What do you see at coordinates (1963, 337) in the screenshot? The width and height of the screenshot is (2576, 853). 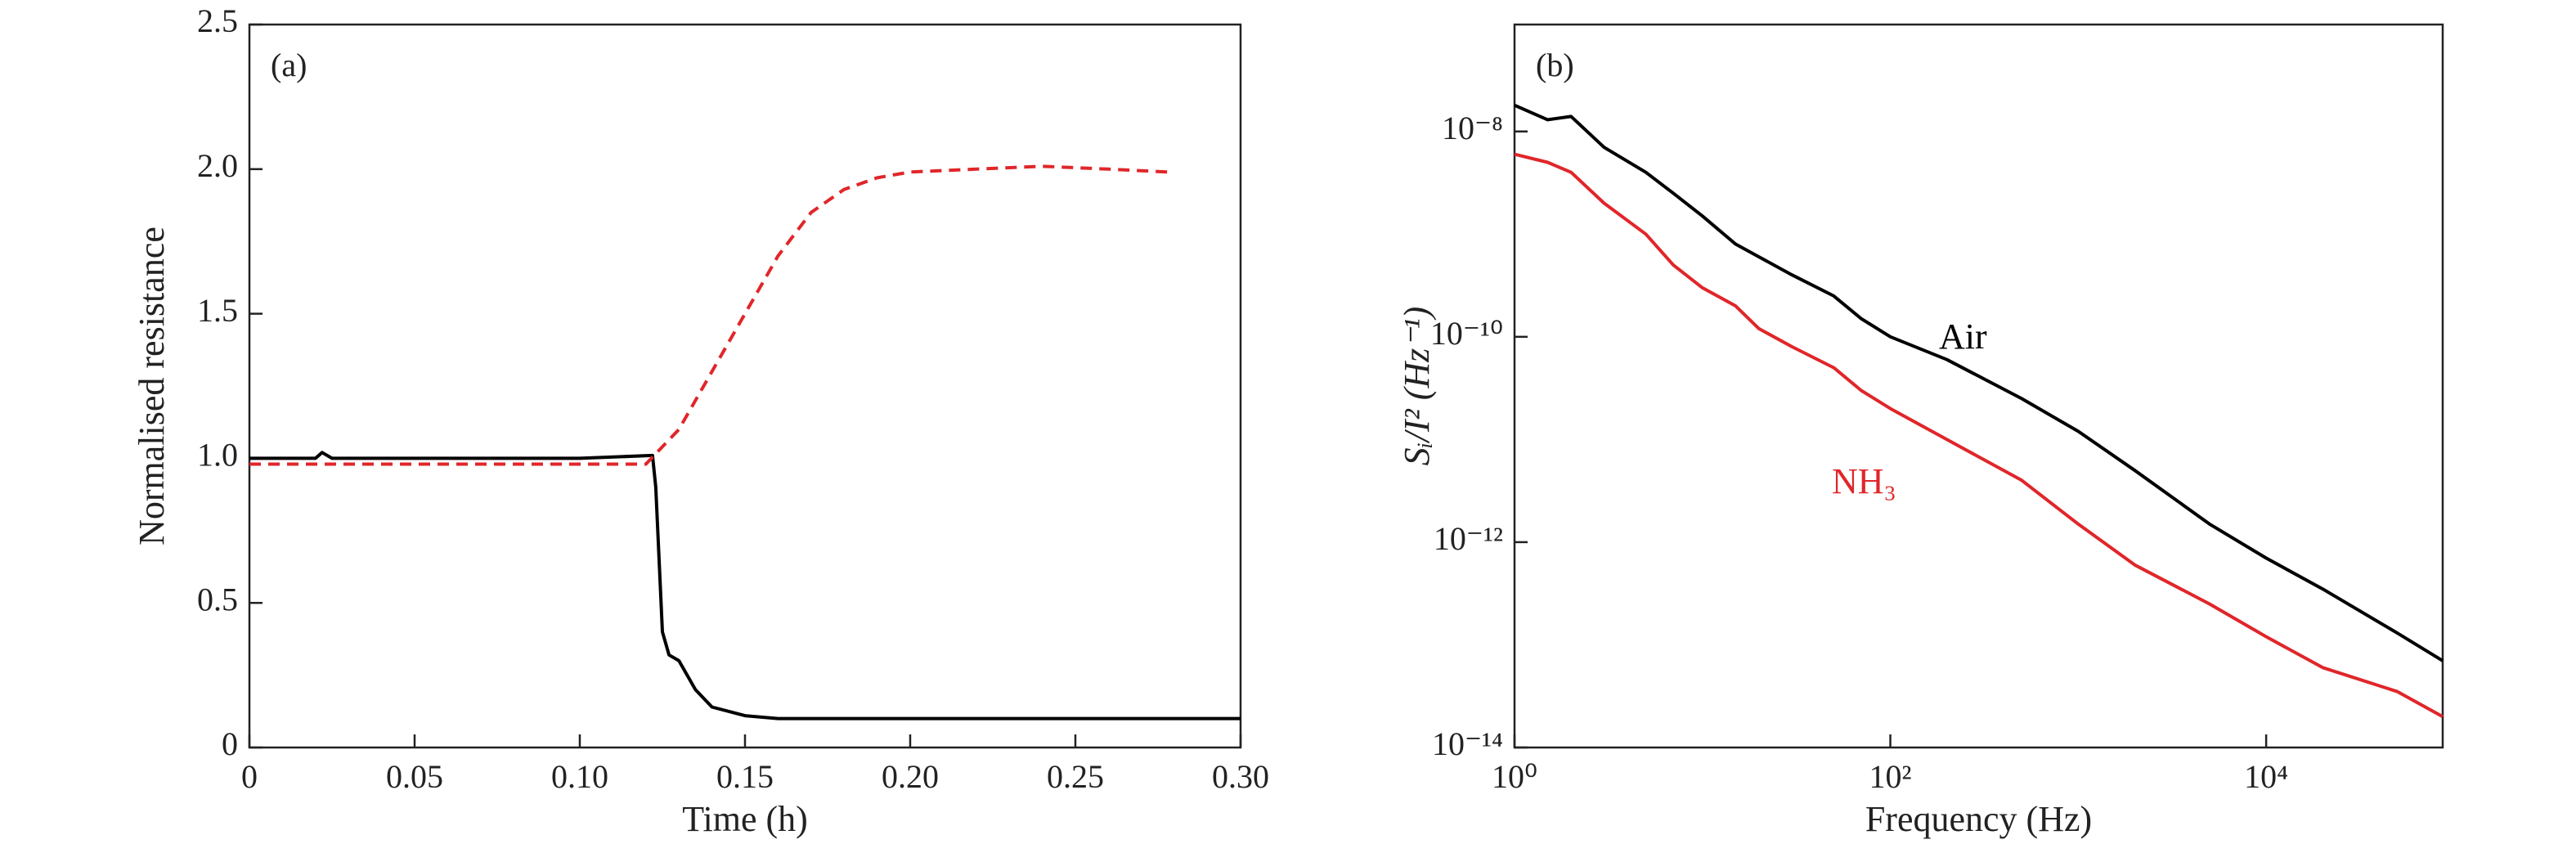 I see `annotation: Air` at bounding box center [1963, 337].